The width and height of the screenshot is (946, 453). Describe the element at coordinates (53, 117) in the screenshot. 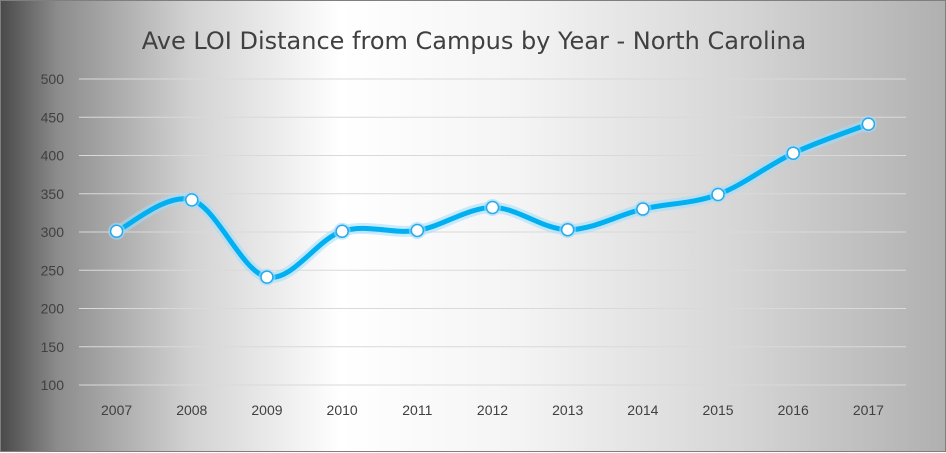

I see `y-tick-label: 450` at that location.